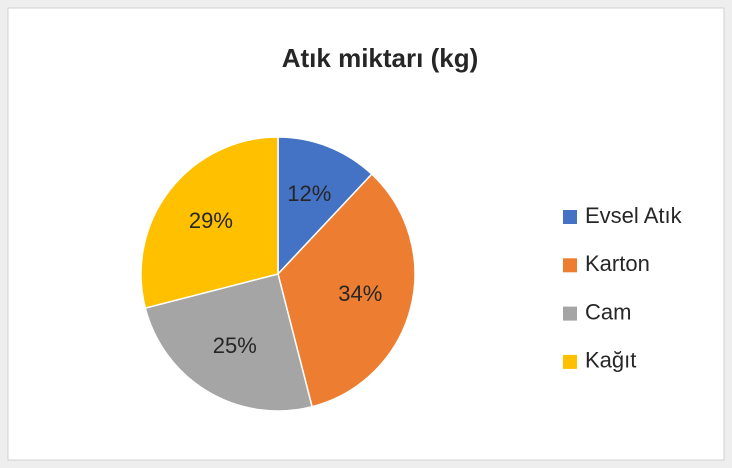 The height and width of the screenshot is (468, 732). Describe the element at coordinates (380, 58) in the screenshot. I see `chart-title: Atık miktarı (kg)` at that location.